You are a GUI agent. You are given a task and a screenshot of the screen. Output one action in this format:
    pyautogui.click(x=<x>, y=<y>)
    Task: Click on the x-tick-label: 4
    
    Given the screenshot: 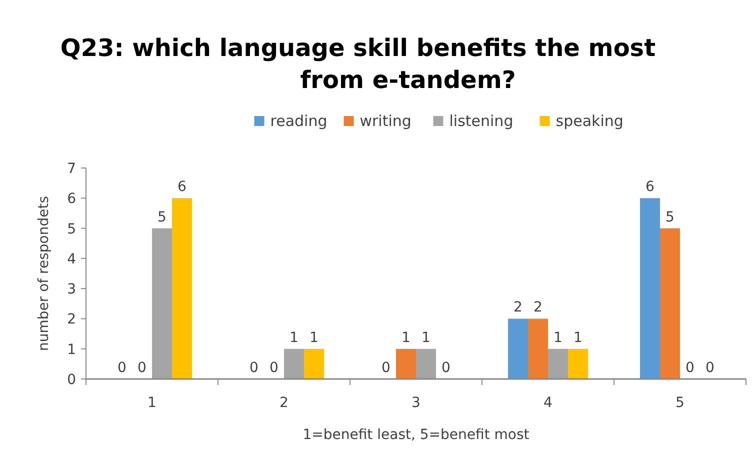 What is the action you would take?
    pyautogui.click(x=548, y=403)
    